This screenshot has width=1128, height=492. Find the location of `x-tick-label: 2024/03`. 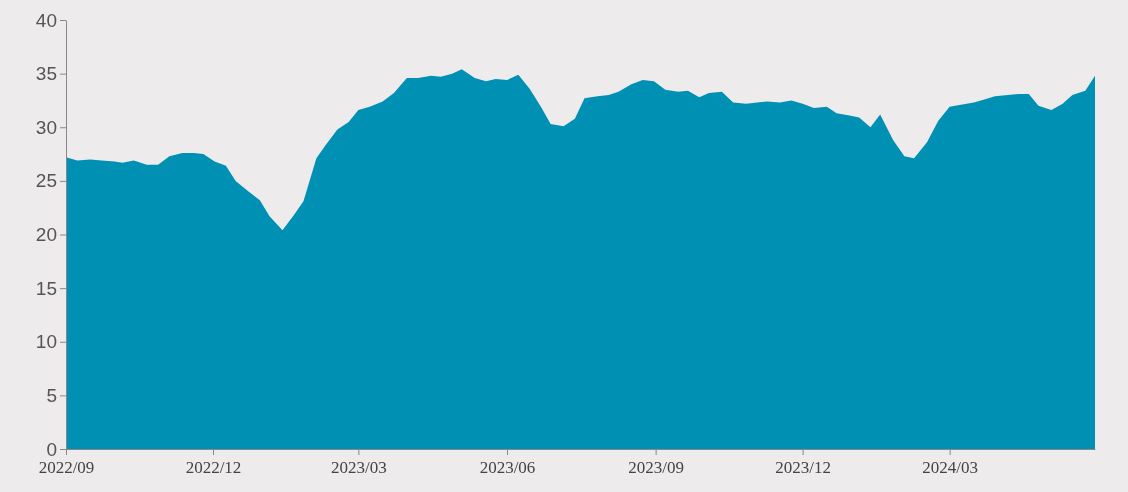

x-tick-label: 2024/03 is located at coordinates (950, 468).